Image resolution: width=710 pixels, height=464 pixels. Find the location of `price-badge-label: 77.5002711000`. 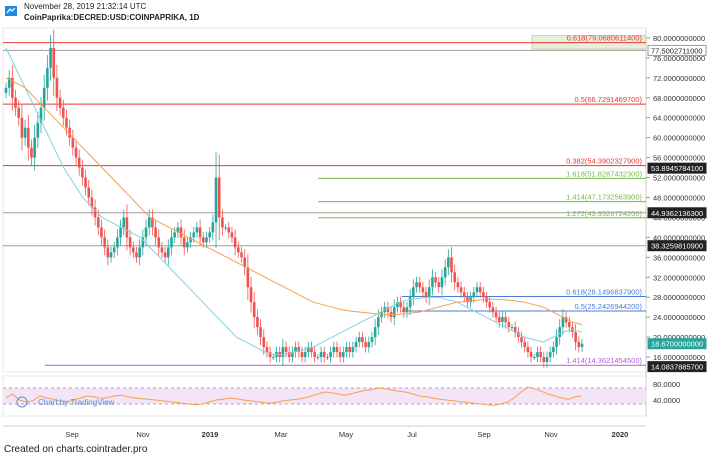

price-badge-label: 77.5002711000 is located at coordinates (677, 50).